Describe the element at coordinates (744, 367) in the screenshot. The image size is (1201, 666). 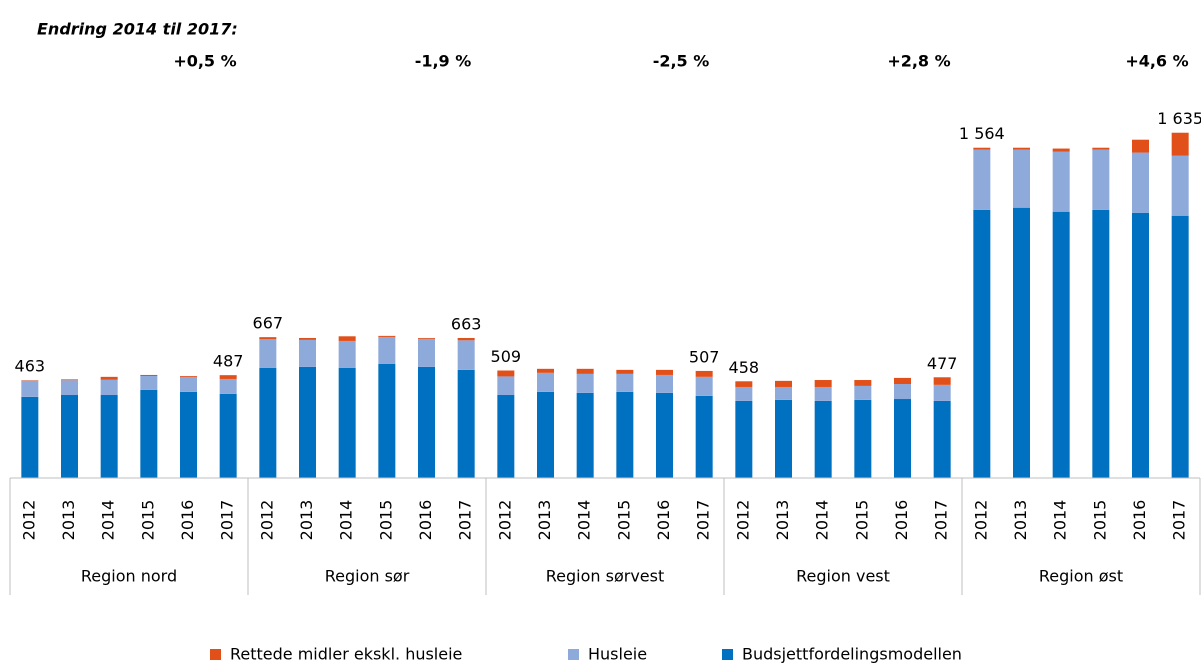
I see `total-label: 458` at that location.